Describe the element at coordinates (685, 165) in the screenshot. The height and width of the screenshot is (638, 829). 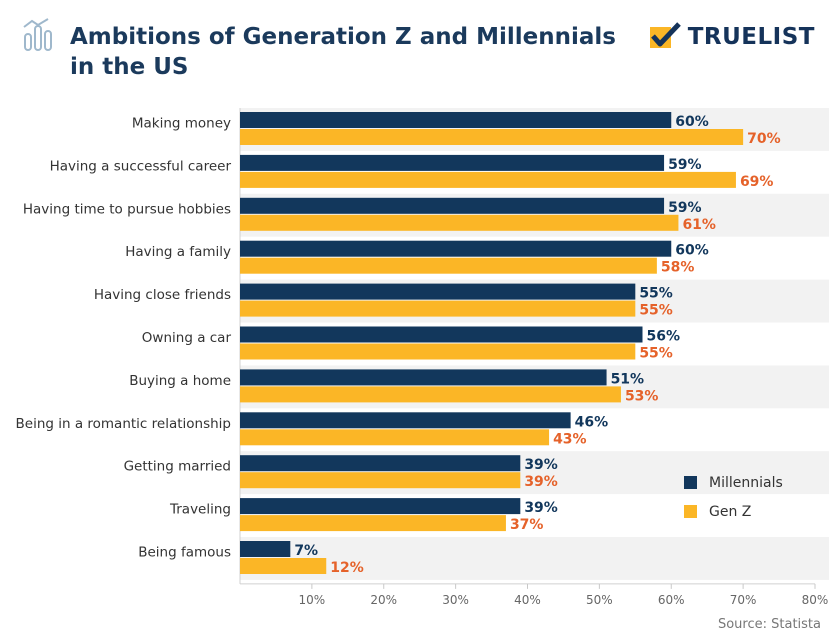
I see `value-label-millennials-having-a-successful-career: 59%` at that location.